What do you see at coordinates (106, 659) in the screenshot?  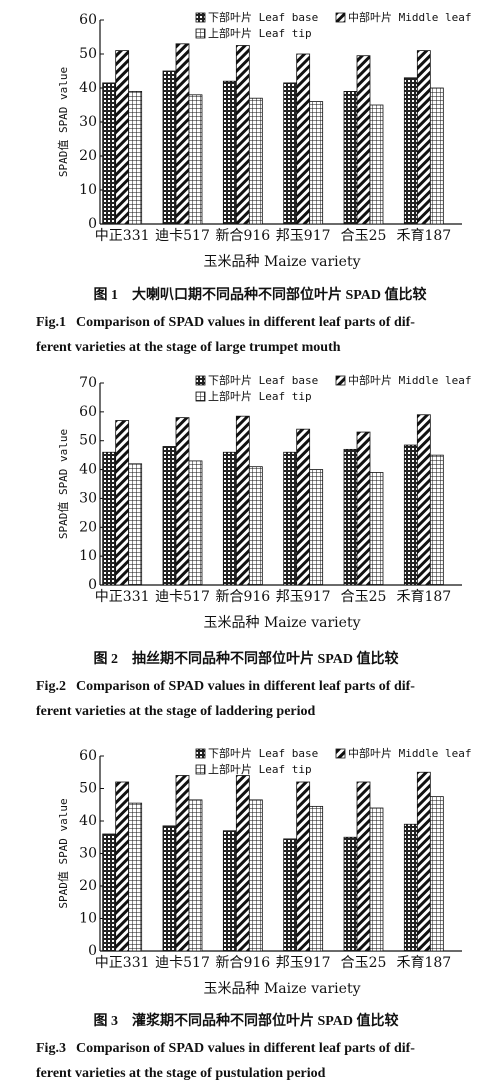 I see `caption-label: 图 2` at bounding box center [106, 659].